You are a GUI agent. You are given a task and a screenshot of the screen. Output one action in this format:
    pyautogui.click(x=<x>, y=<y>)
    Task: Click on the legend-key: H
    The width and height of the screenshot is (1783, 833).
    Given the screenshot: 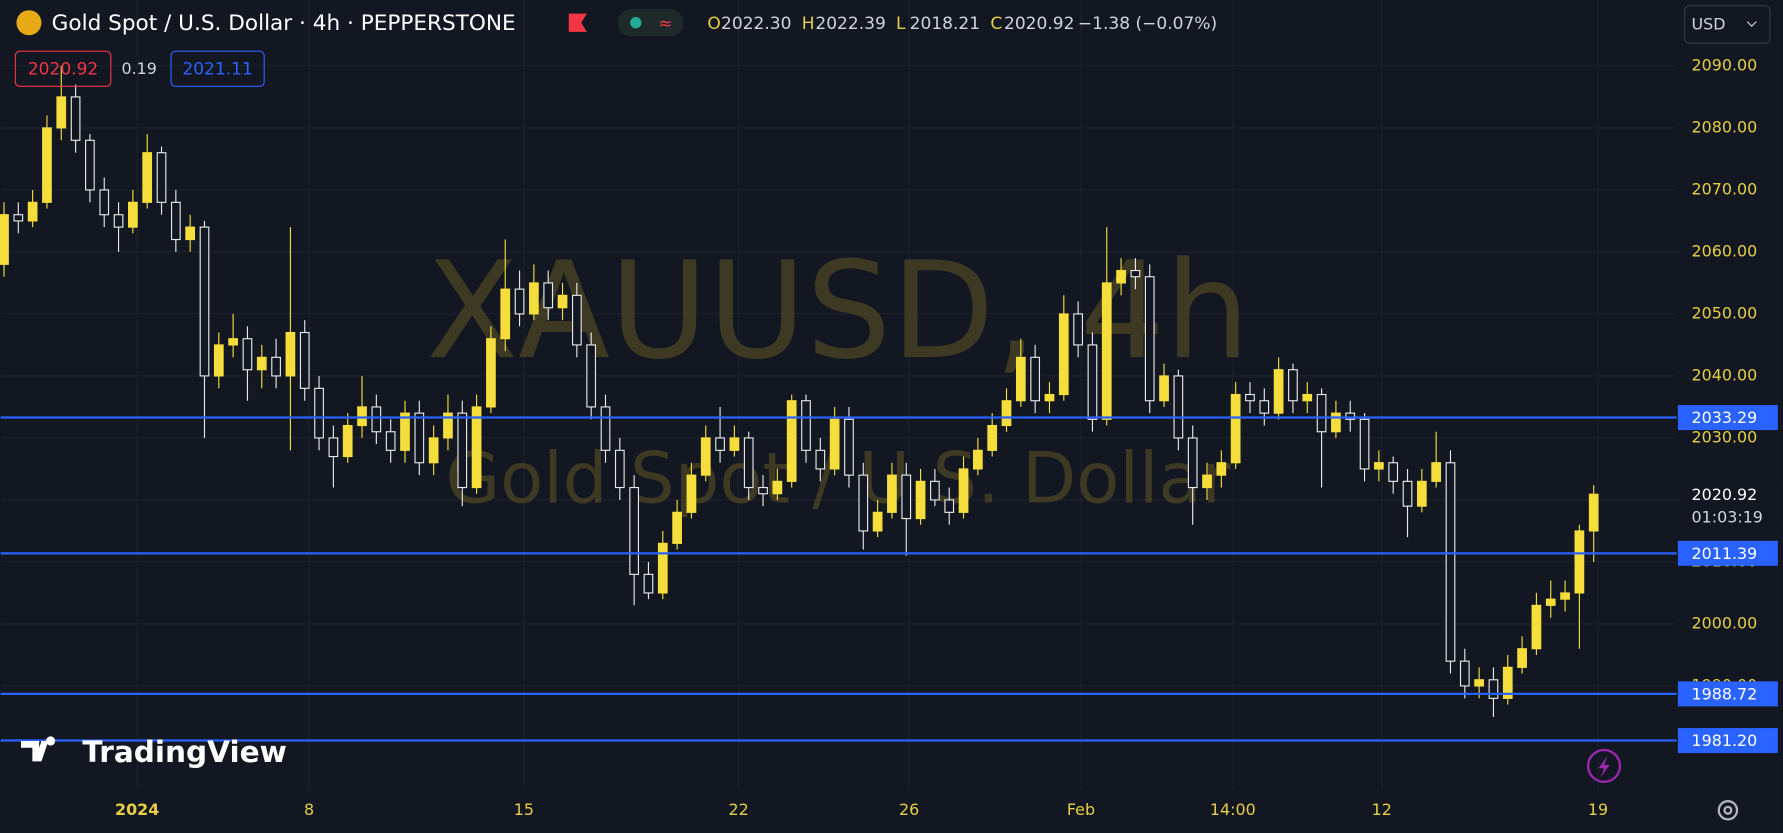 What is the action you would take?
    pyautogui.click(x=808, y=24)
    